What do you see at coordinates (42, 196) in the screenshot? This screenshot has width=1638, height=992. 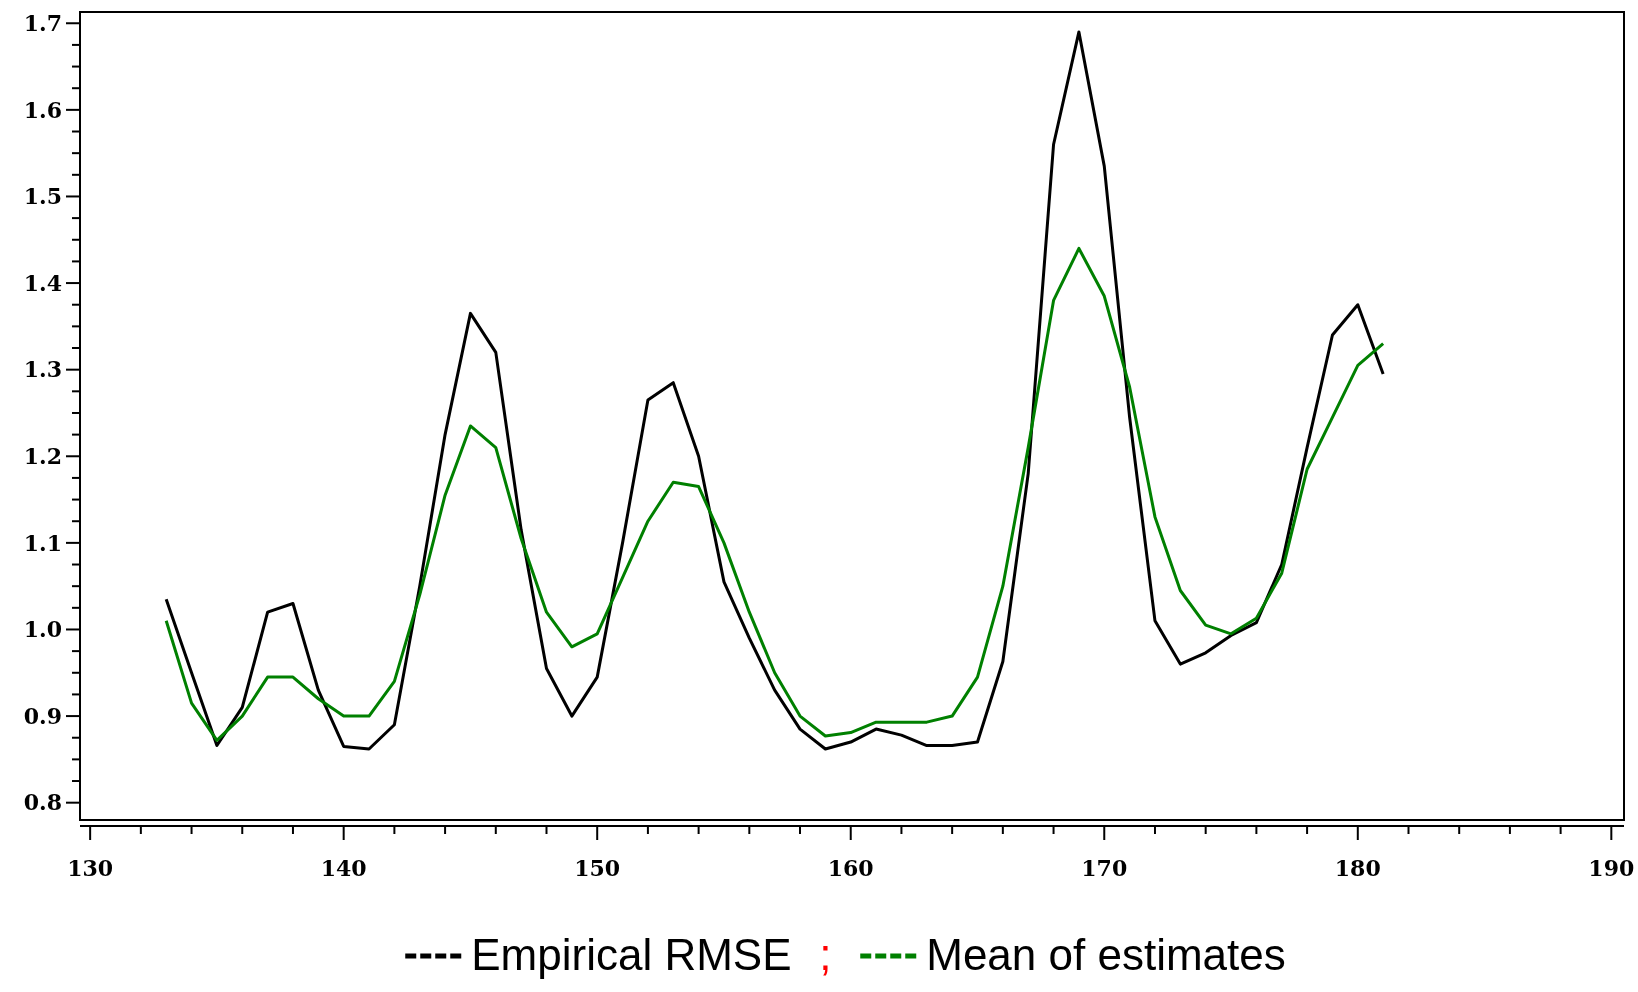 I see `y-tick-label: 1.5` at bounding box center [42, 196].